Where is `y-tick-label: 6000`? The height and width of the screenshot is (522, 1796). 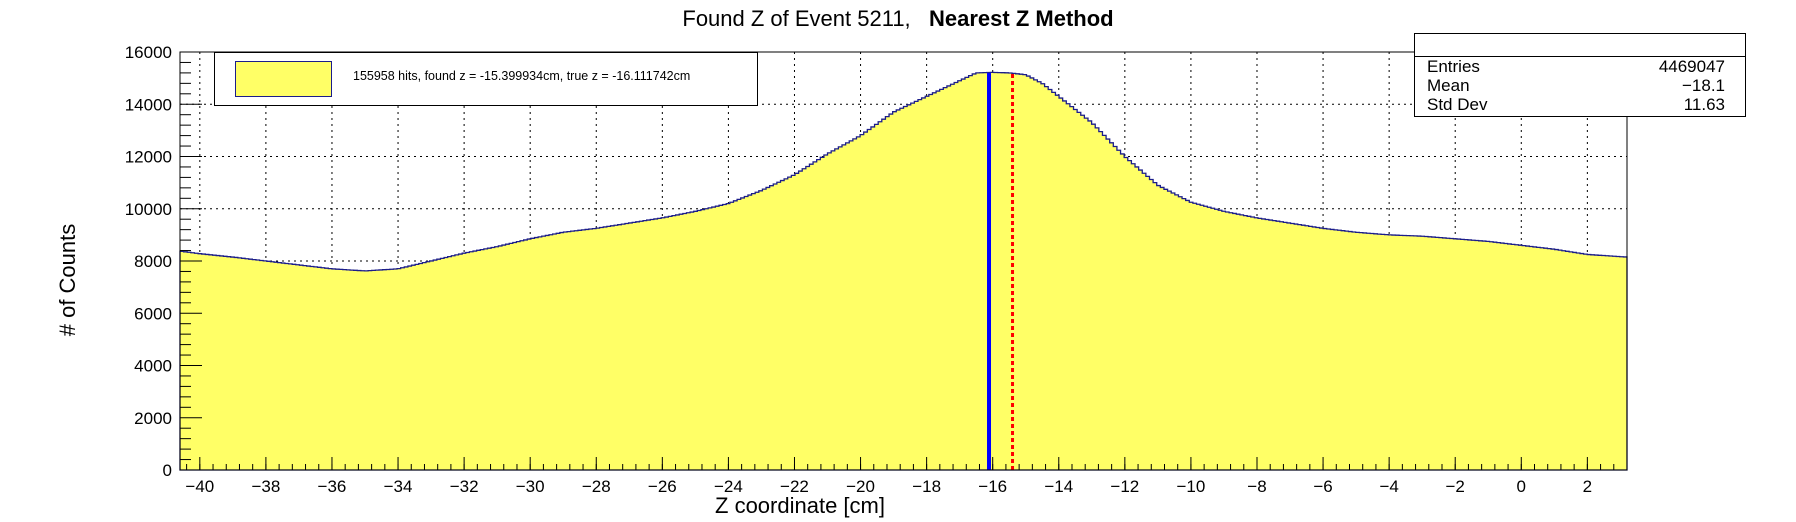 y-tick-label: 6000 is located at coordinates (153, 313).